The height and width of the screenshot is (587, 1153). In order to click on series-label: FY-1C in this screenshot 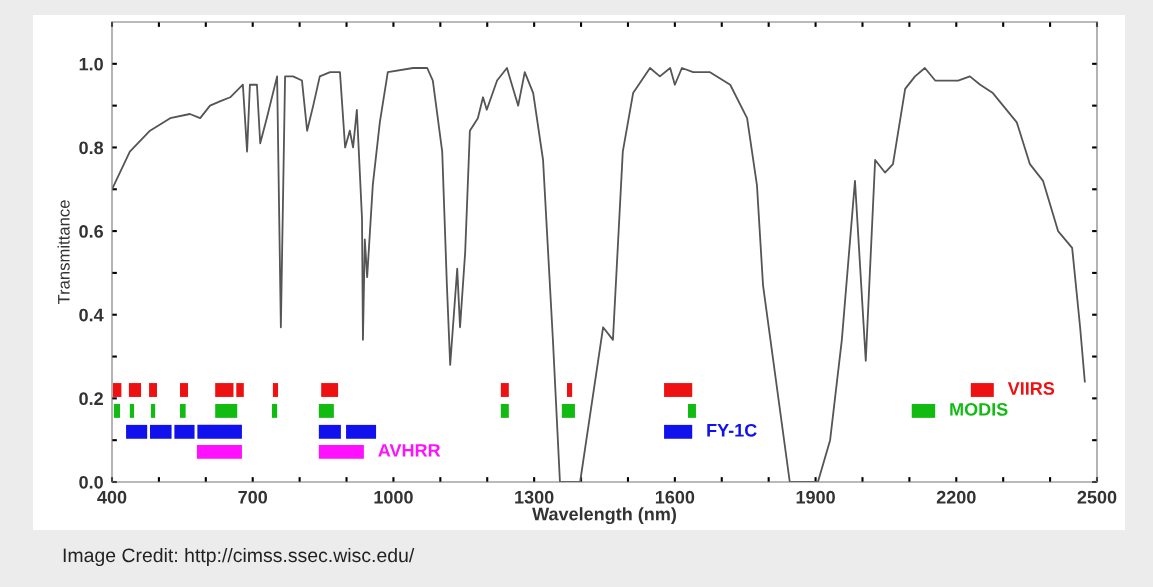, I will do `click(732, 430)`.